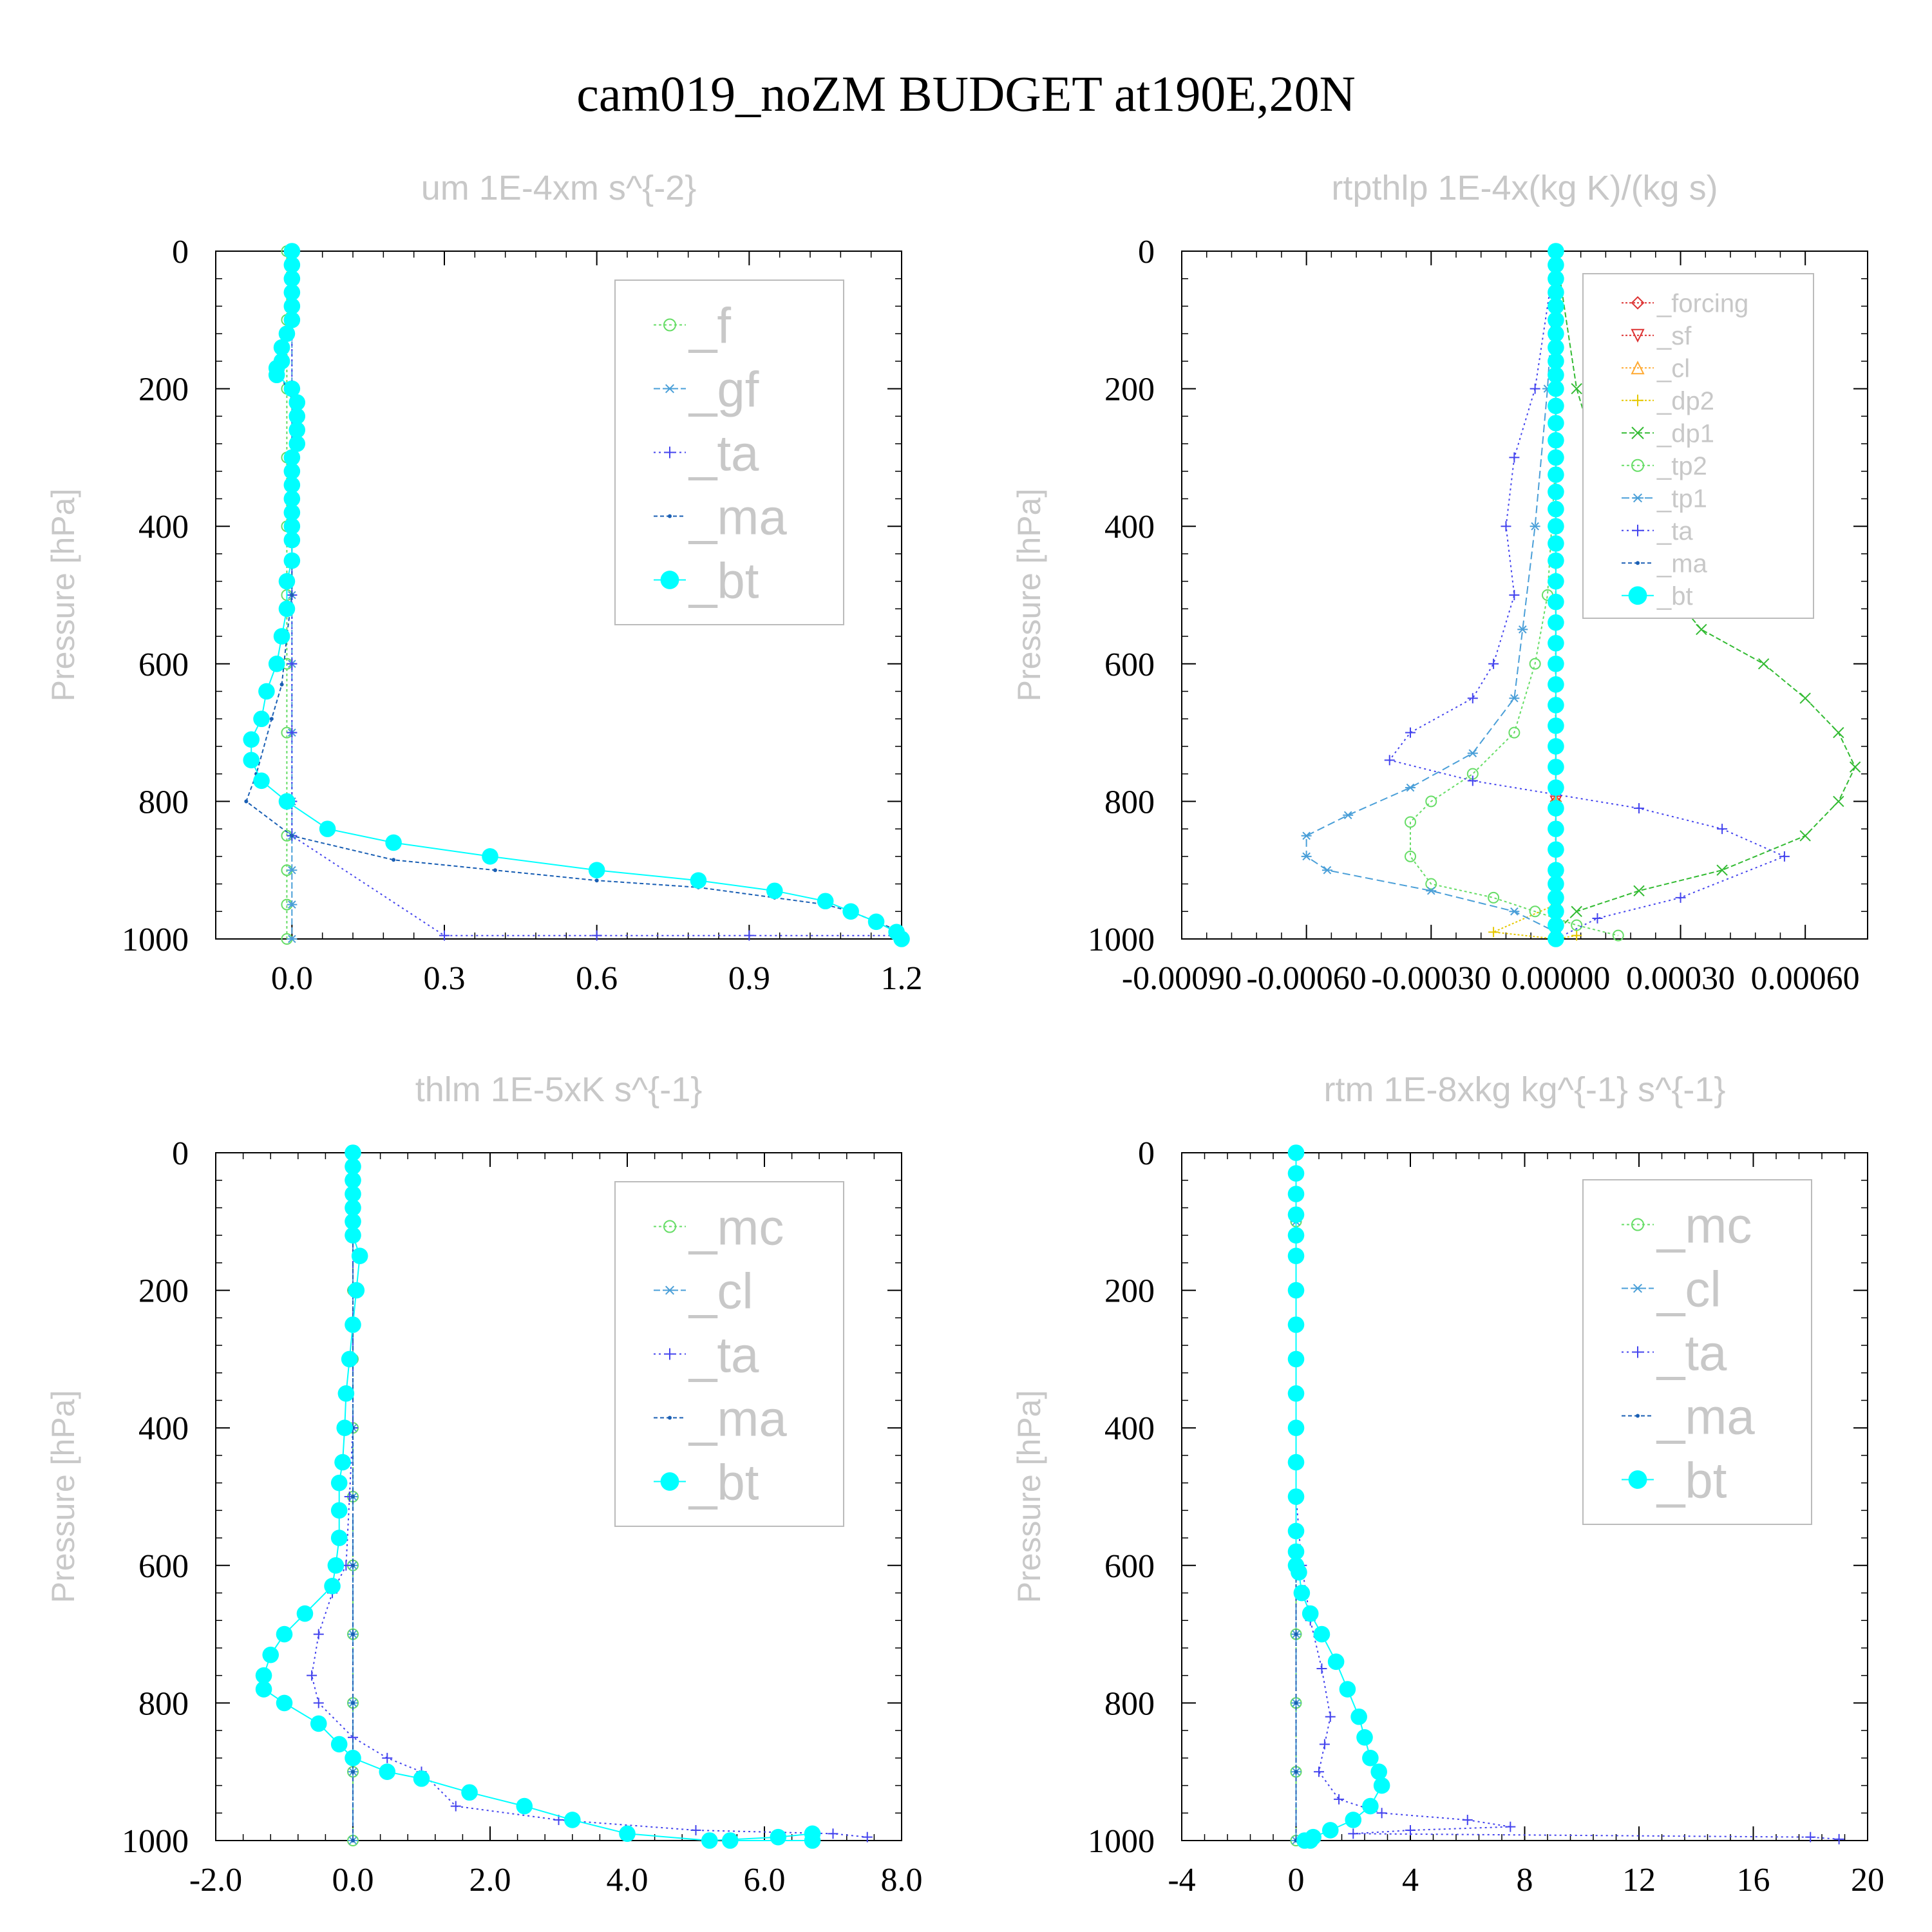 This screenshot has height=1932, width=1932. I want to click on x-tick-label: 8.0, so click(902, 1880).